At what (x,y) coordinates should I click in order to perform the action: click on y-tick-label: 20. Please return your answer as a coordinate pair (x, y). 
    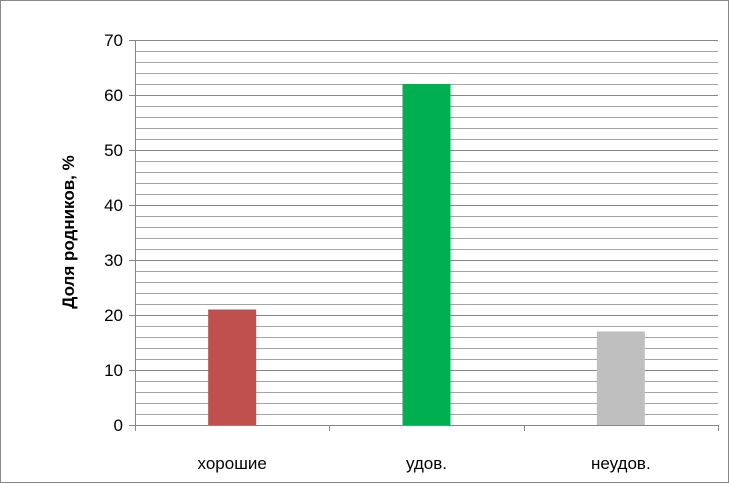
    Looking at the image, I should click on (113, 315).